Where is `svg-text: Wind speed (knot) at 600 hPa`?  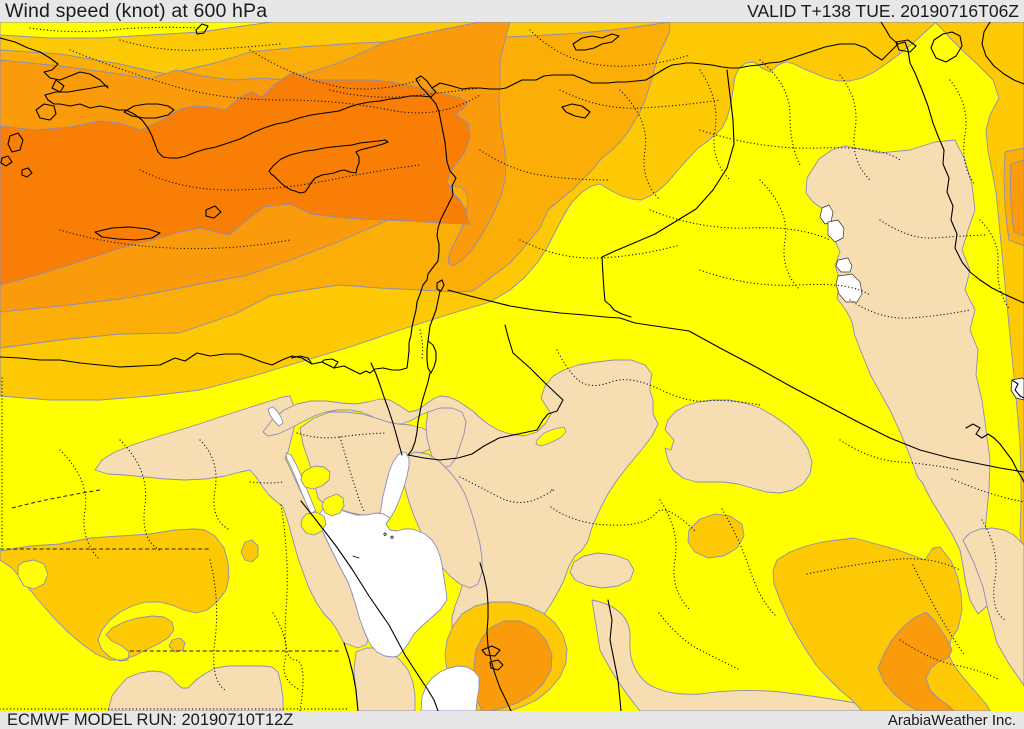
svg-text: Wind speed (knot) at 600 hPa is located at coordinates (136, 11).